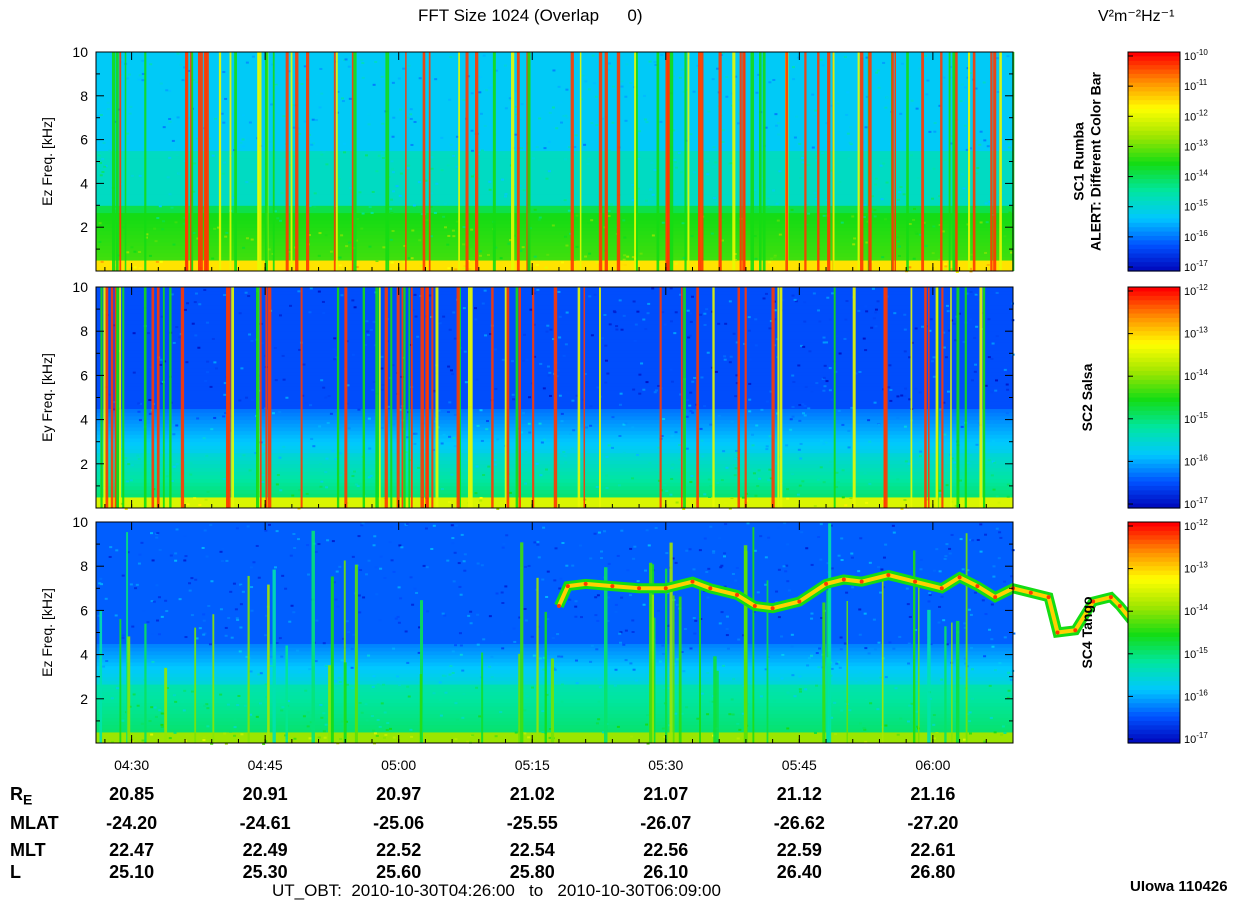  I want to click on ephem-value: 21.16, so click(933, 794).